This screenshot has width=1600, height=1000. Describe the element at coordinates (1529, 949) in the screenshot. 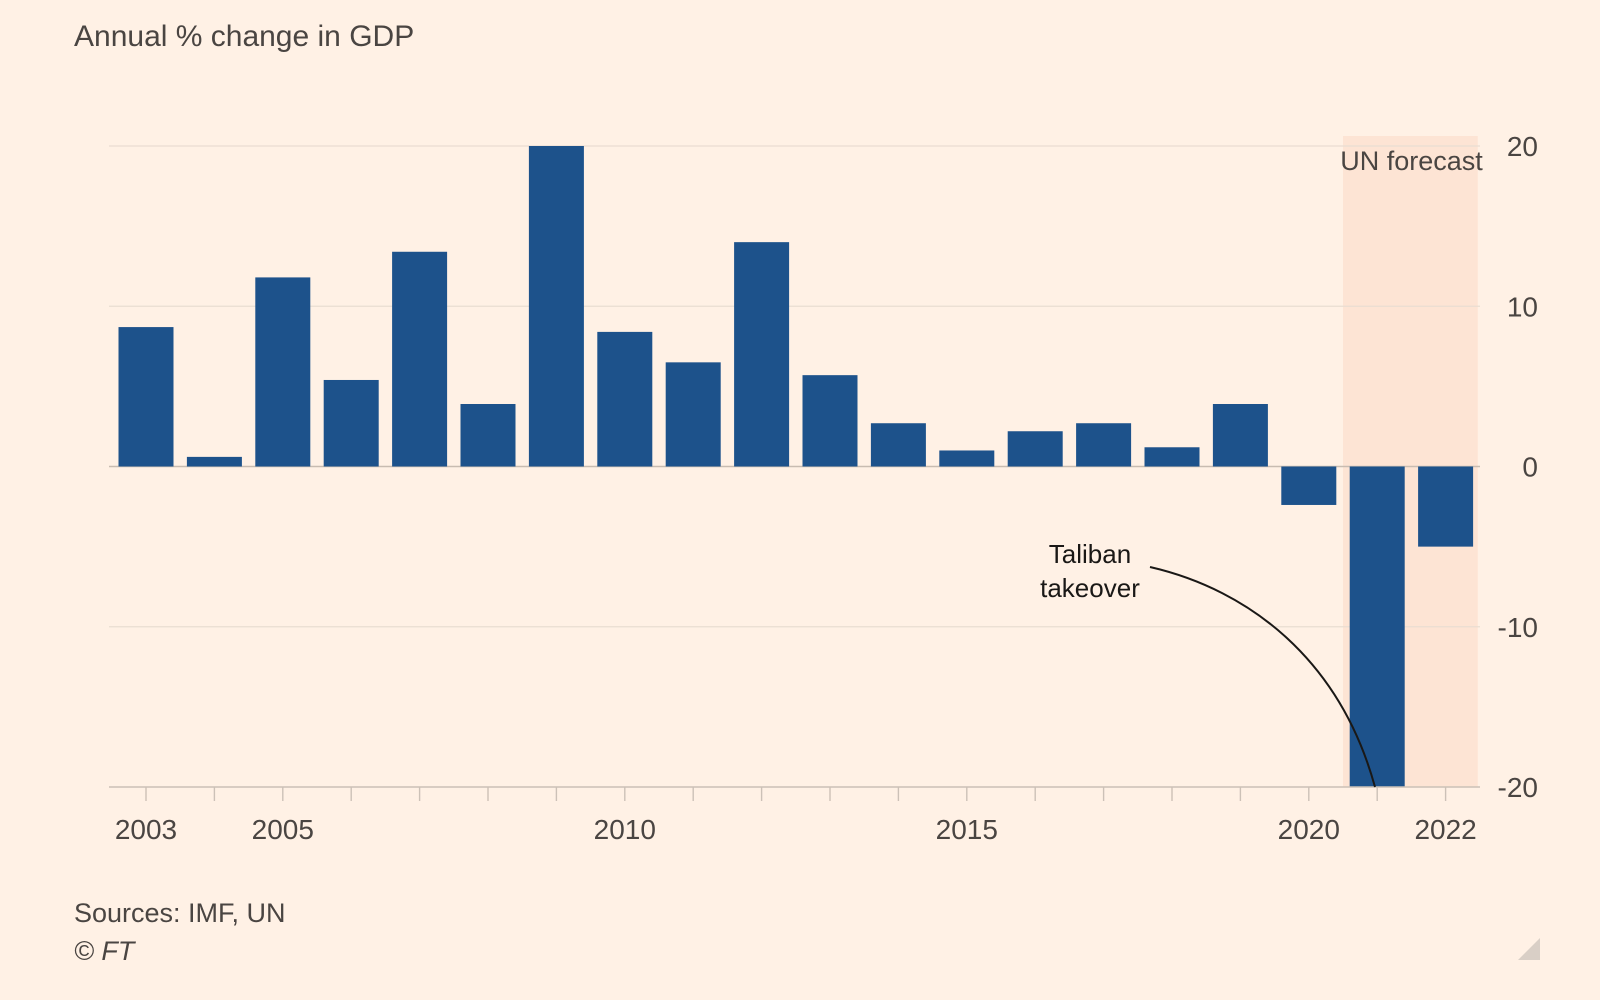

I see `resize-handle-icon` at that location.